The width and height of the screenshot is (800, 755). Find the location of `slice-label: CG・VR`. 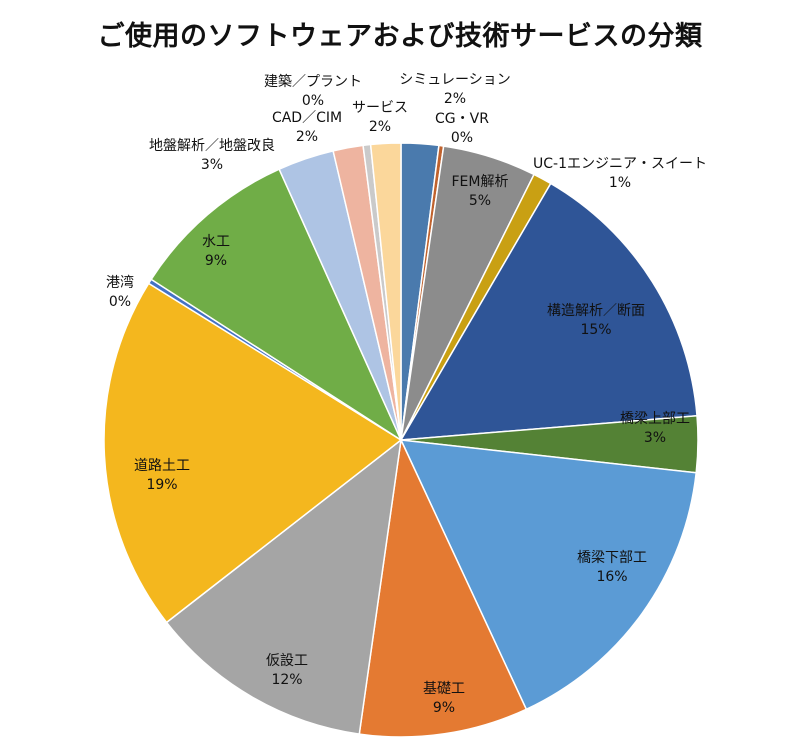

slice-label: CG・VR is located at coordinates (462, 119).